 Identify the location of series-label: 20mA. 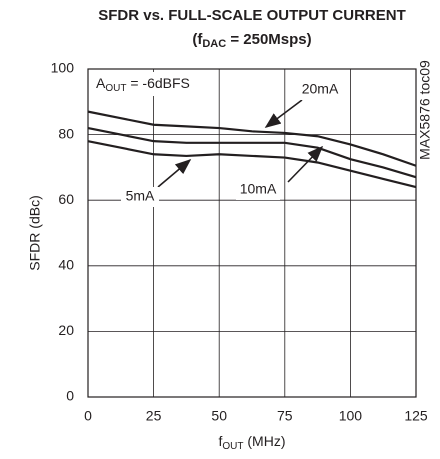
(320, 89).